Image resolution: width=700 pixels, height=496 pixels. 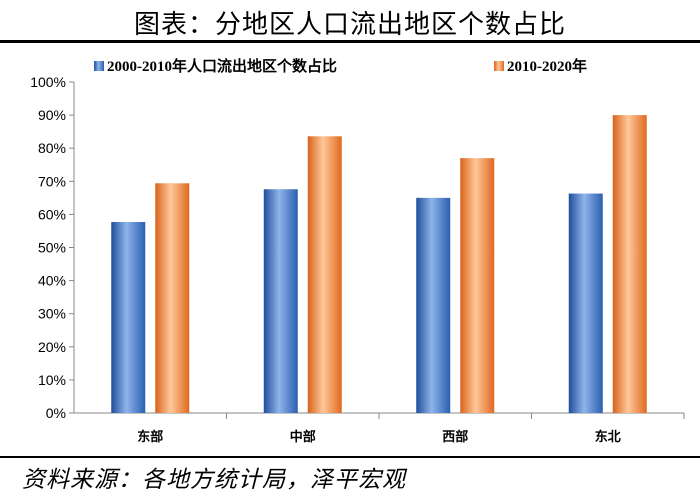 What do you see at coordinates (48, 82) in the screenshot?
I see `y-tick-label: 100%` at bounding box center [48, 82].